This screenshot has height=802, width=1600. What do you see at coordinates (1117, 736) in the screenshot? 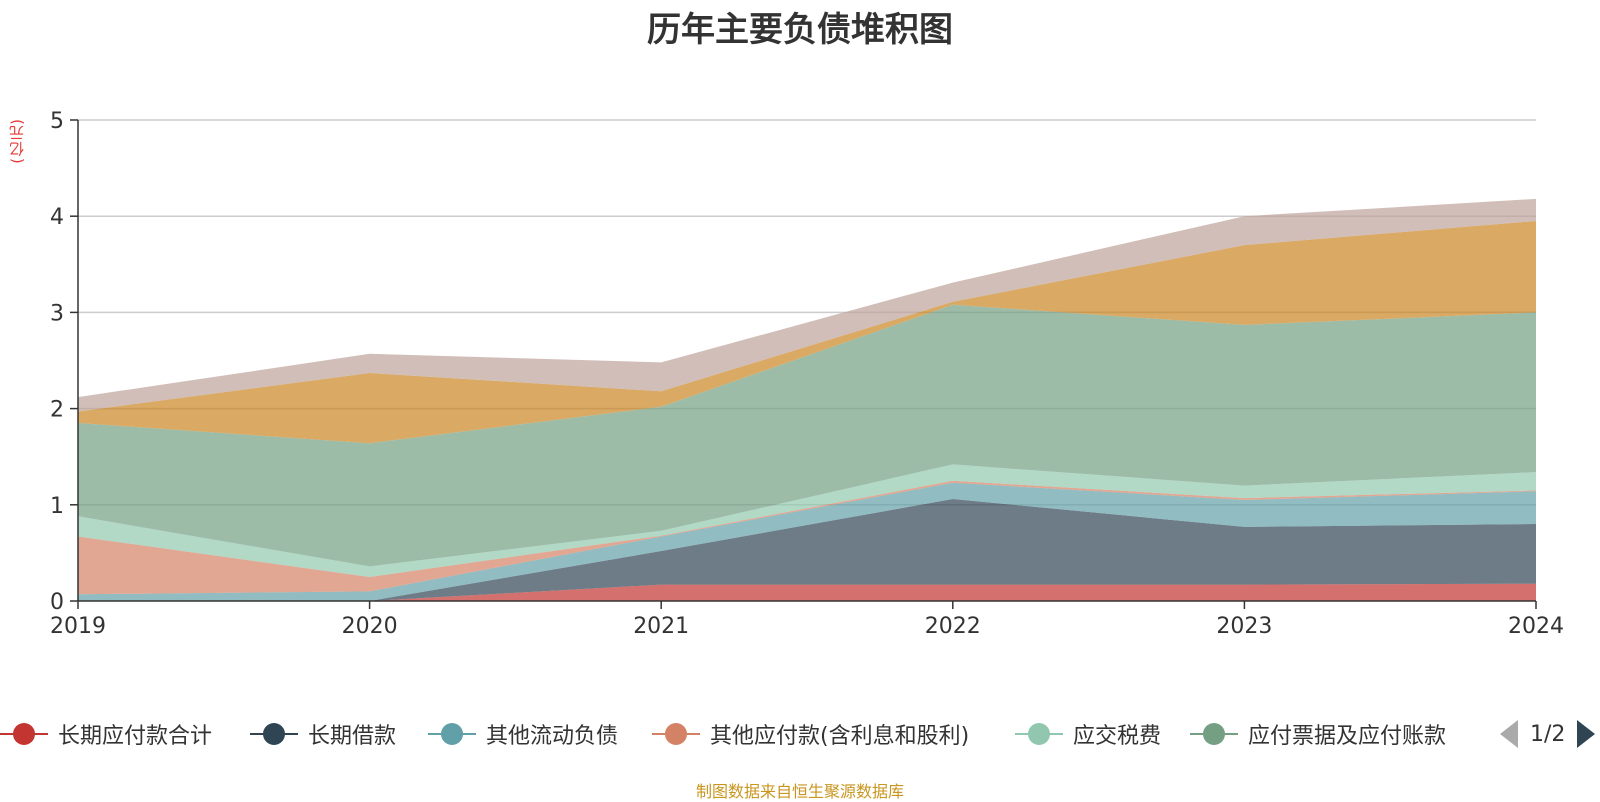
I see `legend-label: 应交税费` at bounding box center [1117, 736].